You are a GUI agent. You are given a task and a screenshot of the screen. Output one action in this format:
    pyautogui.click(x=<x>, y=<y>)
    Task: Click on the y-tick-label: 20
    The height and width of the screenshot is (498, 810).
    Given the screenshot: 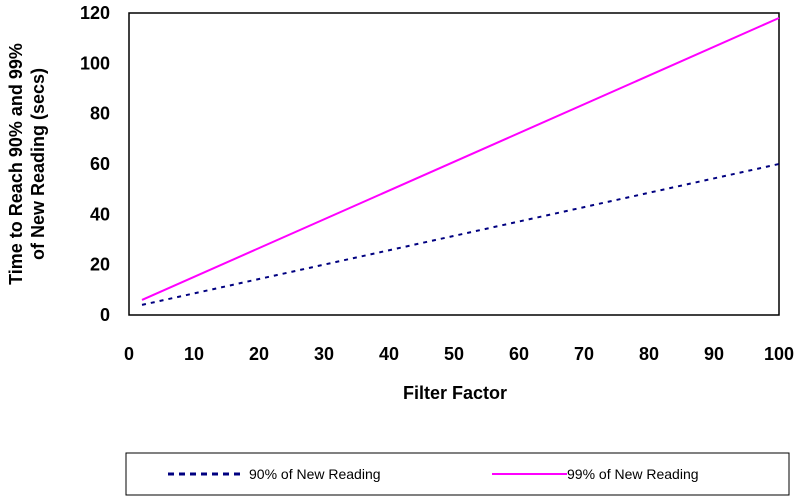 What is the action you would take?
    pyautogui.click(x=100, y=265)
    